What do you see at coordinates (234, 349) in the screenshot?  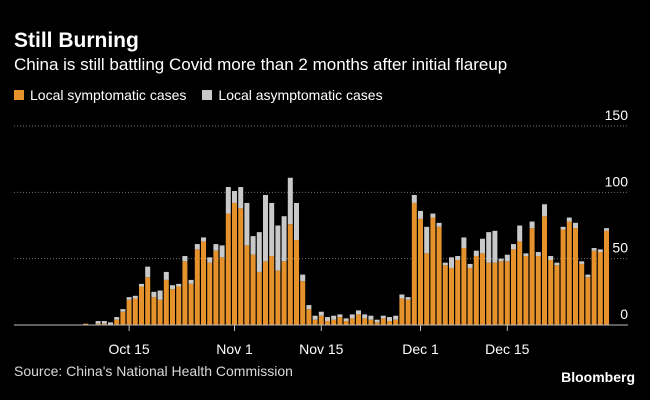 I see `x-tick-label: Nov 1` at bounding box center [234, 349].